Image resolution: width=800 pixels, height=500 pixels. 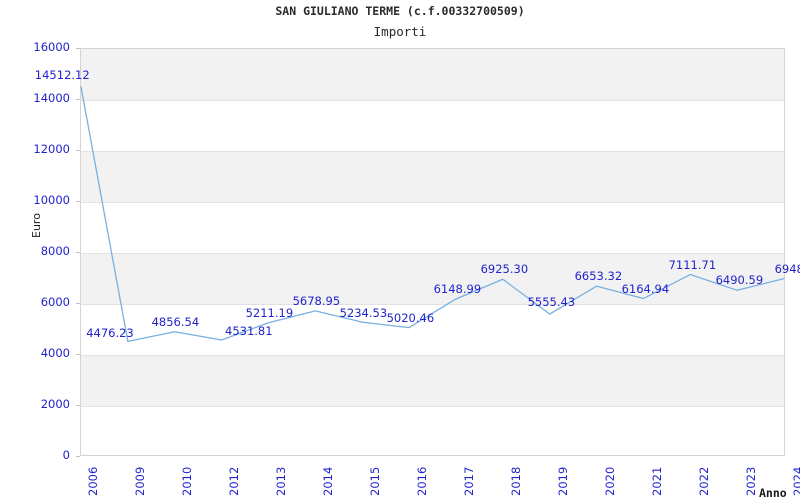 I want to click on x-axis-tick-label: 2009, so click(x=140, y=481).